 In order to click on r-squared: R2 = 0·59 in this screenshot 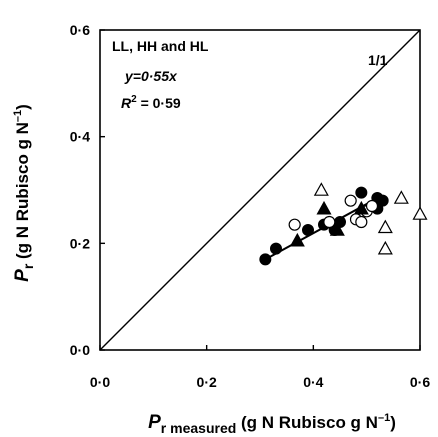, I will do `click(151, 102)`.